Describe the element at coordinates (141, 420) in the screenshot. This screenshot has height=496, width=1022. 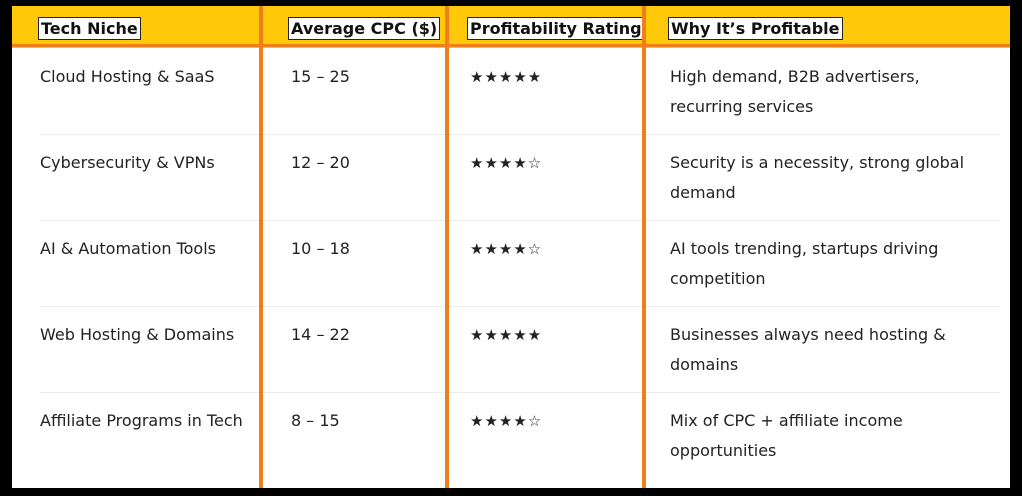
I see `cell-niche: Affiliate Programs in Tech` at that location.